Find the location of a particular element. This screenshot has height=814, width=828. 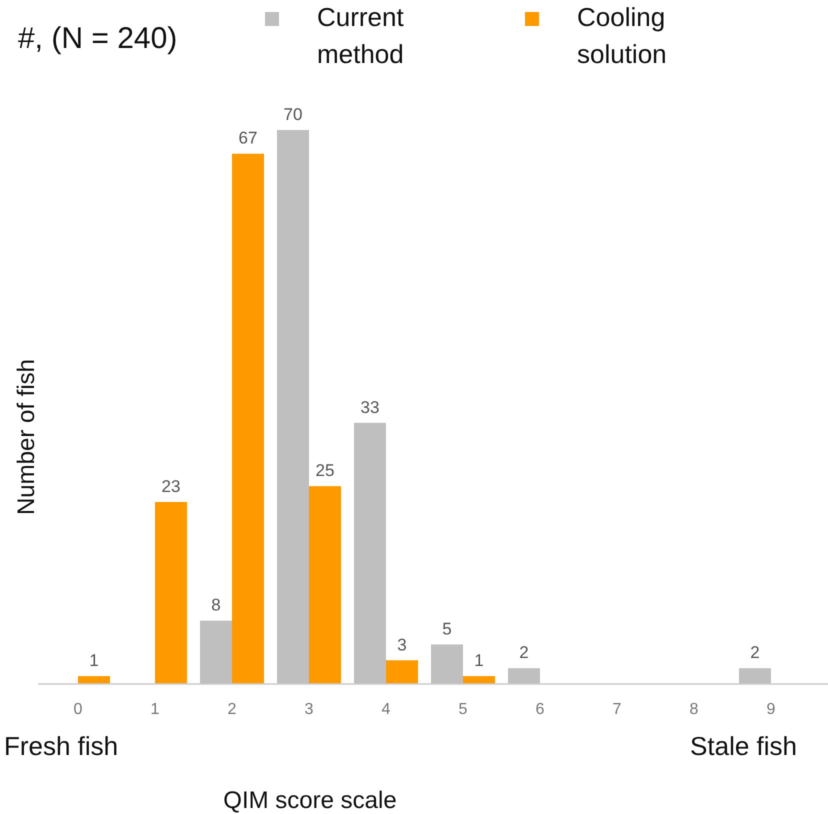

chart-title: #, (N = 240) is located at coordinates (98, 38).